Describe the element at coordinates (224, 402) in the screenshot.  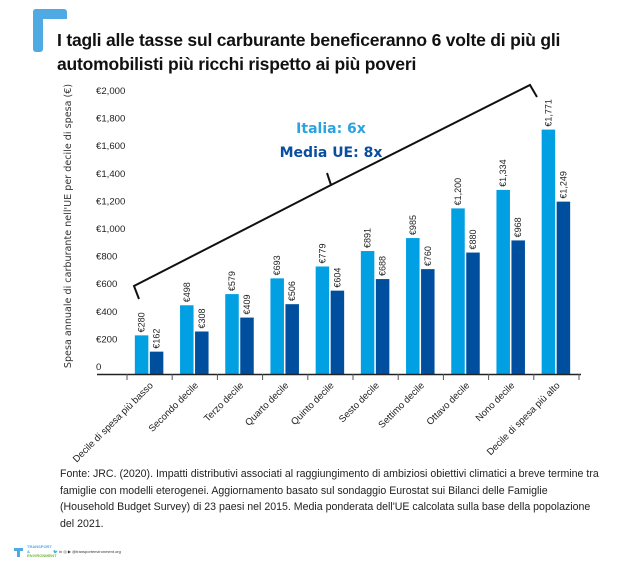
I see `x-tick-label: Terzo decile` at that location.